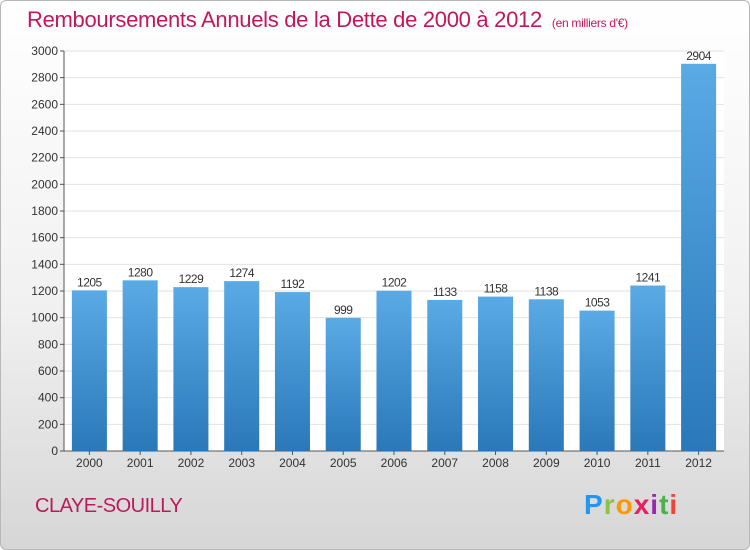  I want to click on bar-2000, so click(89, 370).